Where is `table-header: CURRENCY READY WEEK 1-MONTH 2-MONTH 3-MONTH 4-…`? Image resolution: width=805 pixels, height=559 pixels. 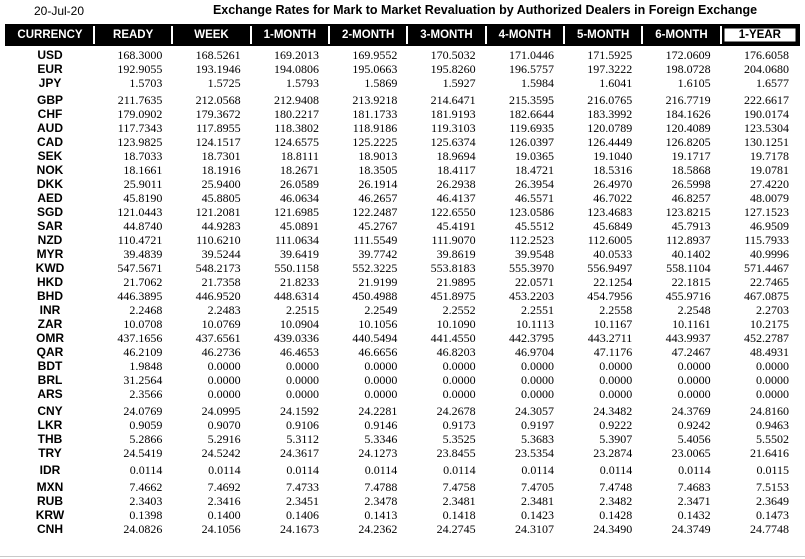 table-header: CURRENCY READY WEEK 1-MONTH 2-MONTH 3-MONTH 4-… is located at coordinates (403, 35).